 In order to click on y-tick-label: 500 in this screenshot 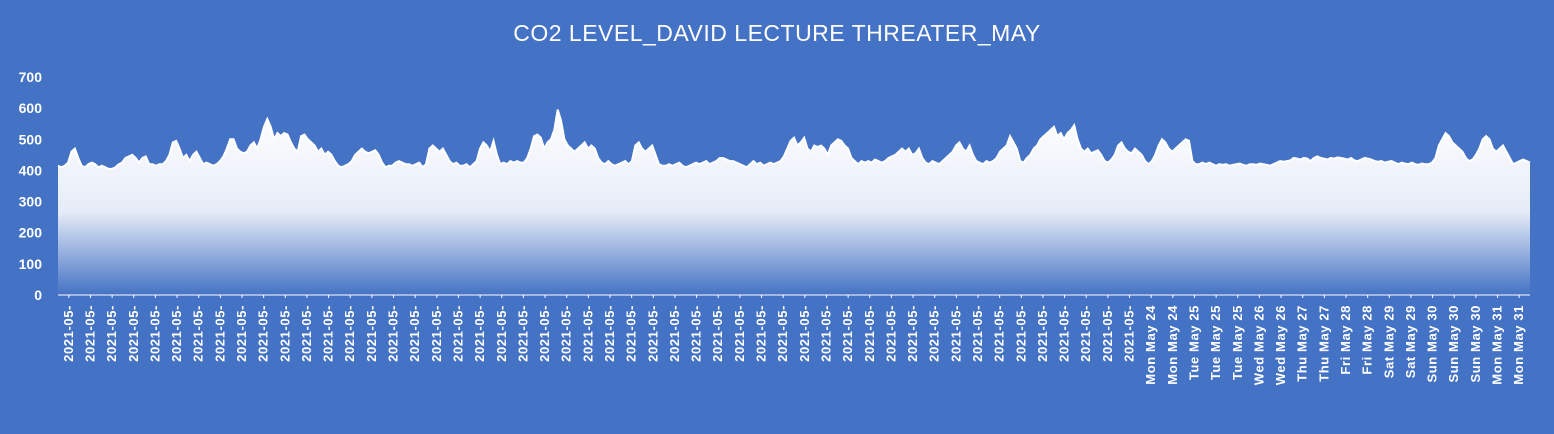, I will do `click(31, 139)`.